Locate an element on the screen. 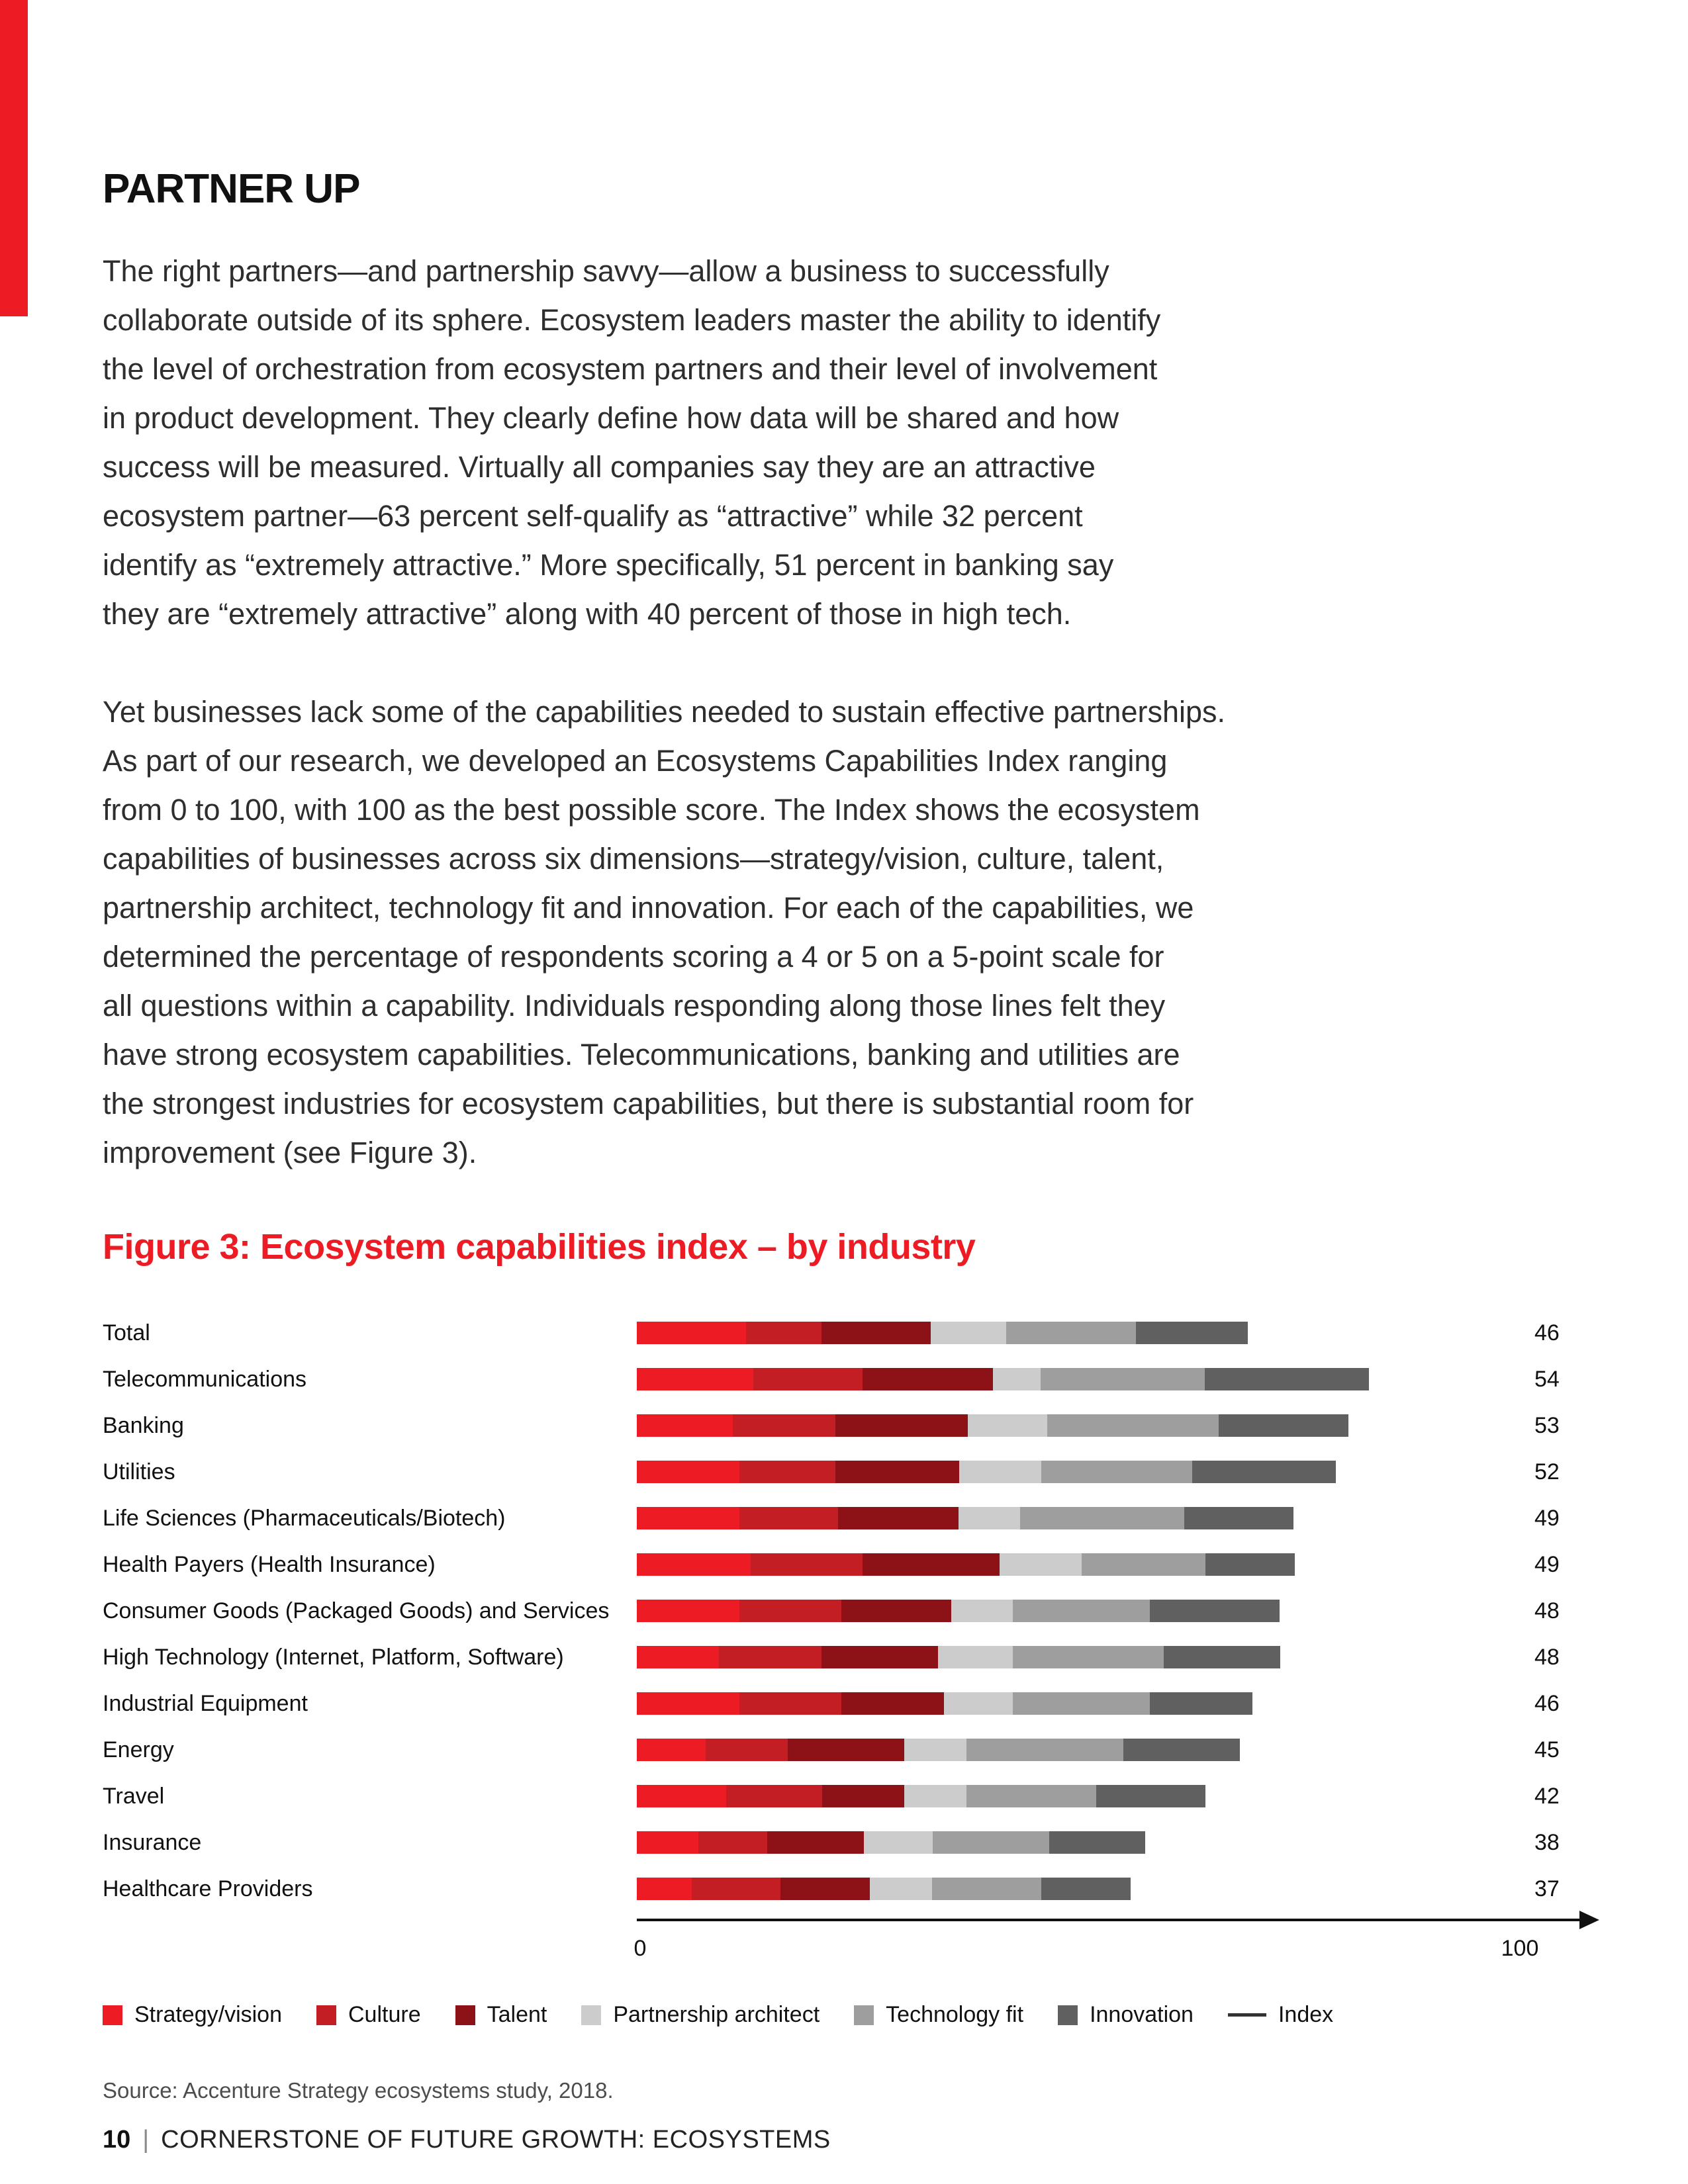 The image size is (1688, 2184). chart-row-industrial-equipment: Industrial Equipment 46 is located at coordinates (847, 1703).